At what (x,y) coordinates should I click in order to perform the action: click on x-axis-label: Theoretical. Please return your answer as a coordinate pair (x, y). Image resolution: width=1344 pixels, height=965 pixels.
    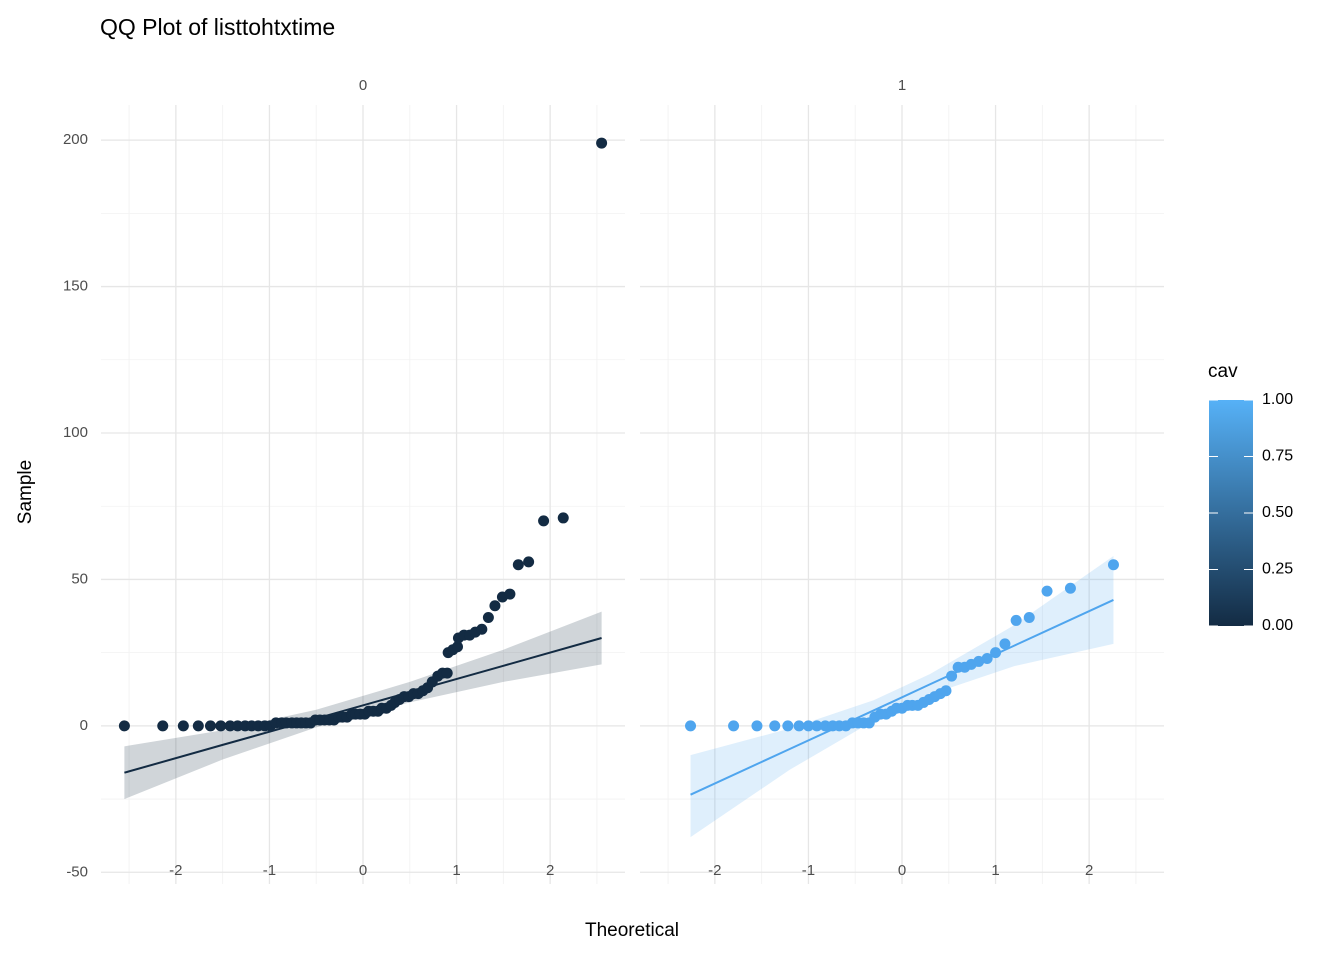
    Looking at the image, I should click on (632, 930).